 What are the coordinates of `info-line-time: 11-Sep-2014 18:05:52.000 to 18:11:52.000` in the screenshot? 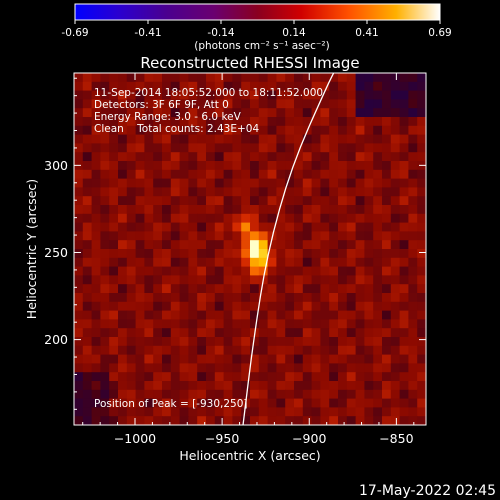 It's located at (208, 93).